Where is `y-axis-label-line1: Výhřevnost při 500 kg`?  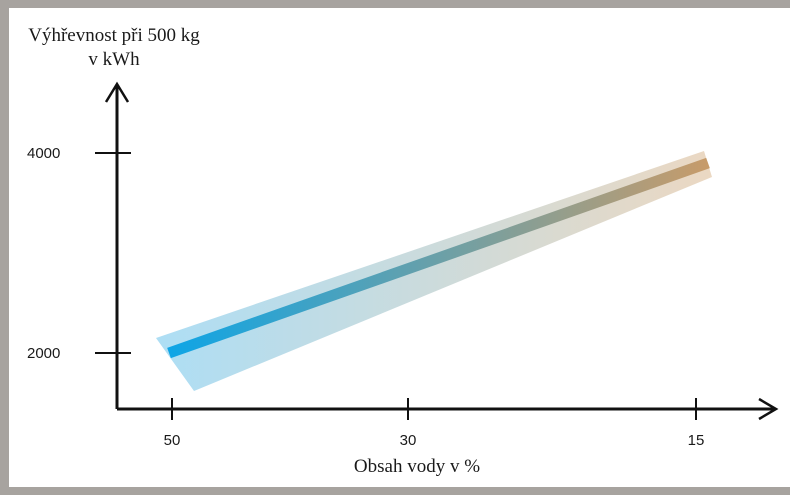 y-axis-label-line1: Výhřevnost při 500 kg is located at coordinates (114, 35).